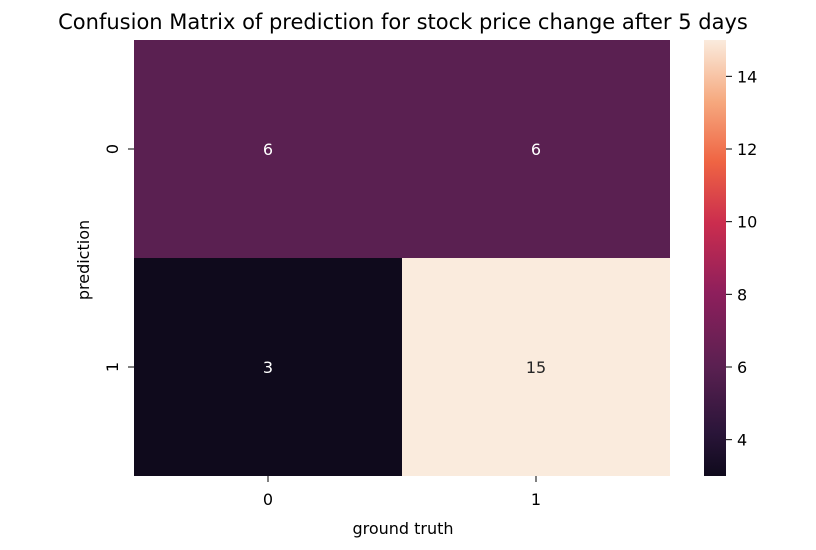  Describe the element at coordinates (118, 258) in the screenshot. I see `y-axis-ticks: 01` at that location.